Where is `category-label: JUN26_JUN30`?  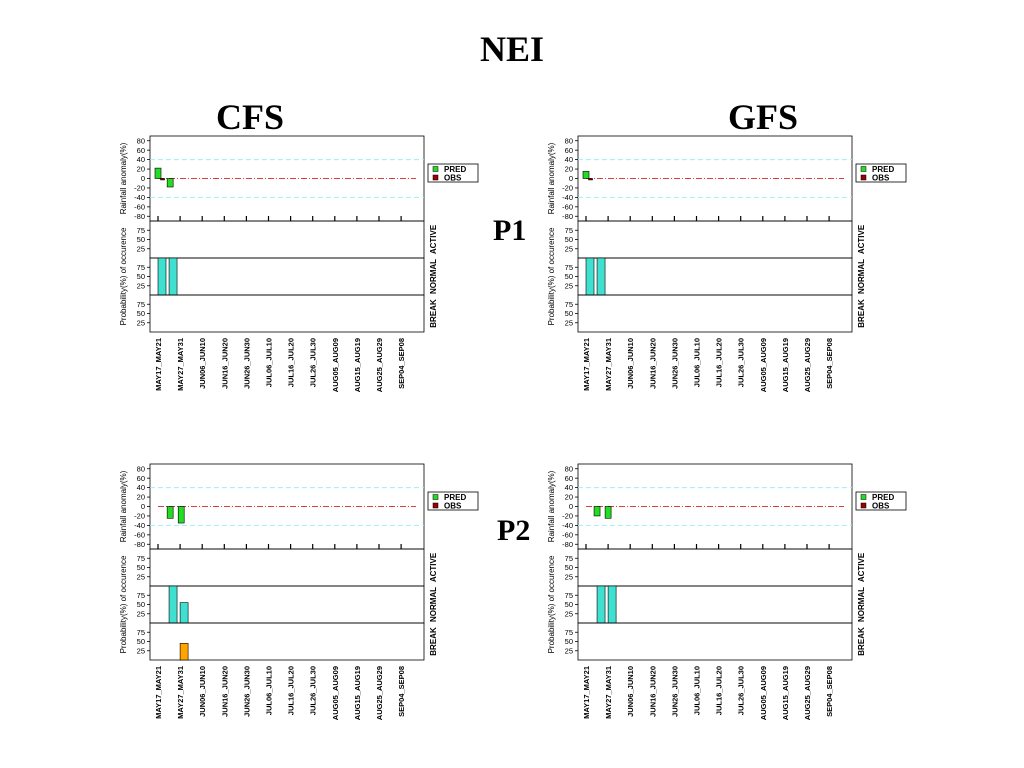
category-label: JUN26_JUN30 is located at coordinates (674, 363).